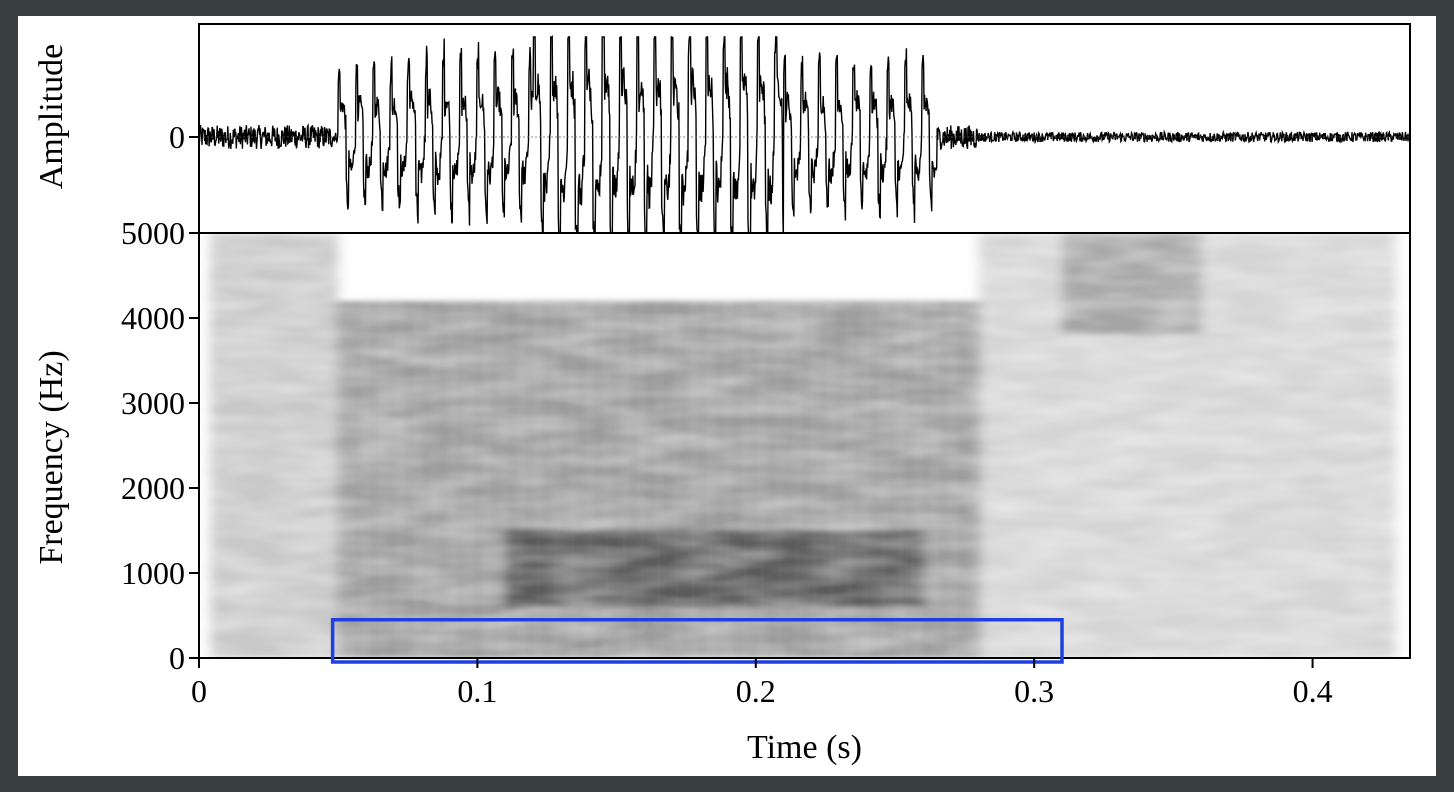 The image size is (1454, 792). Describe the element at coordinates (153, 488) in the screenshot. I see `y-tick-label: 2000` at that location.